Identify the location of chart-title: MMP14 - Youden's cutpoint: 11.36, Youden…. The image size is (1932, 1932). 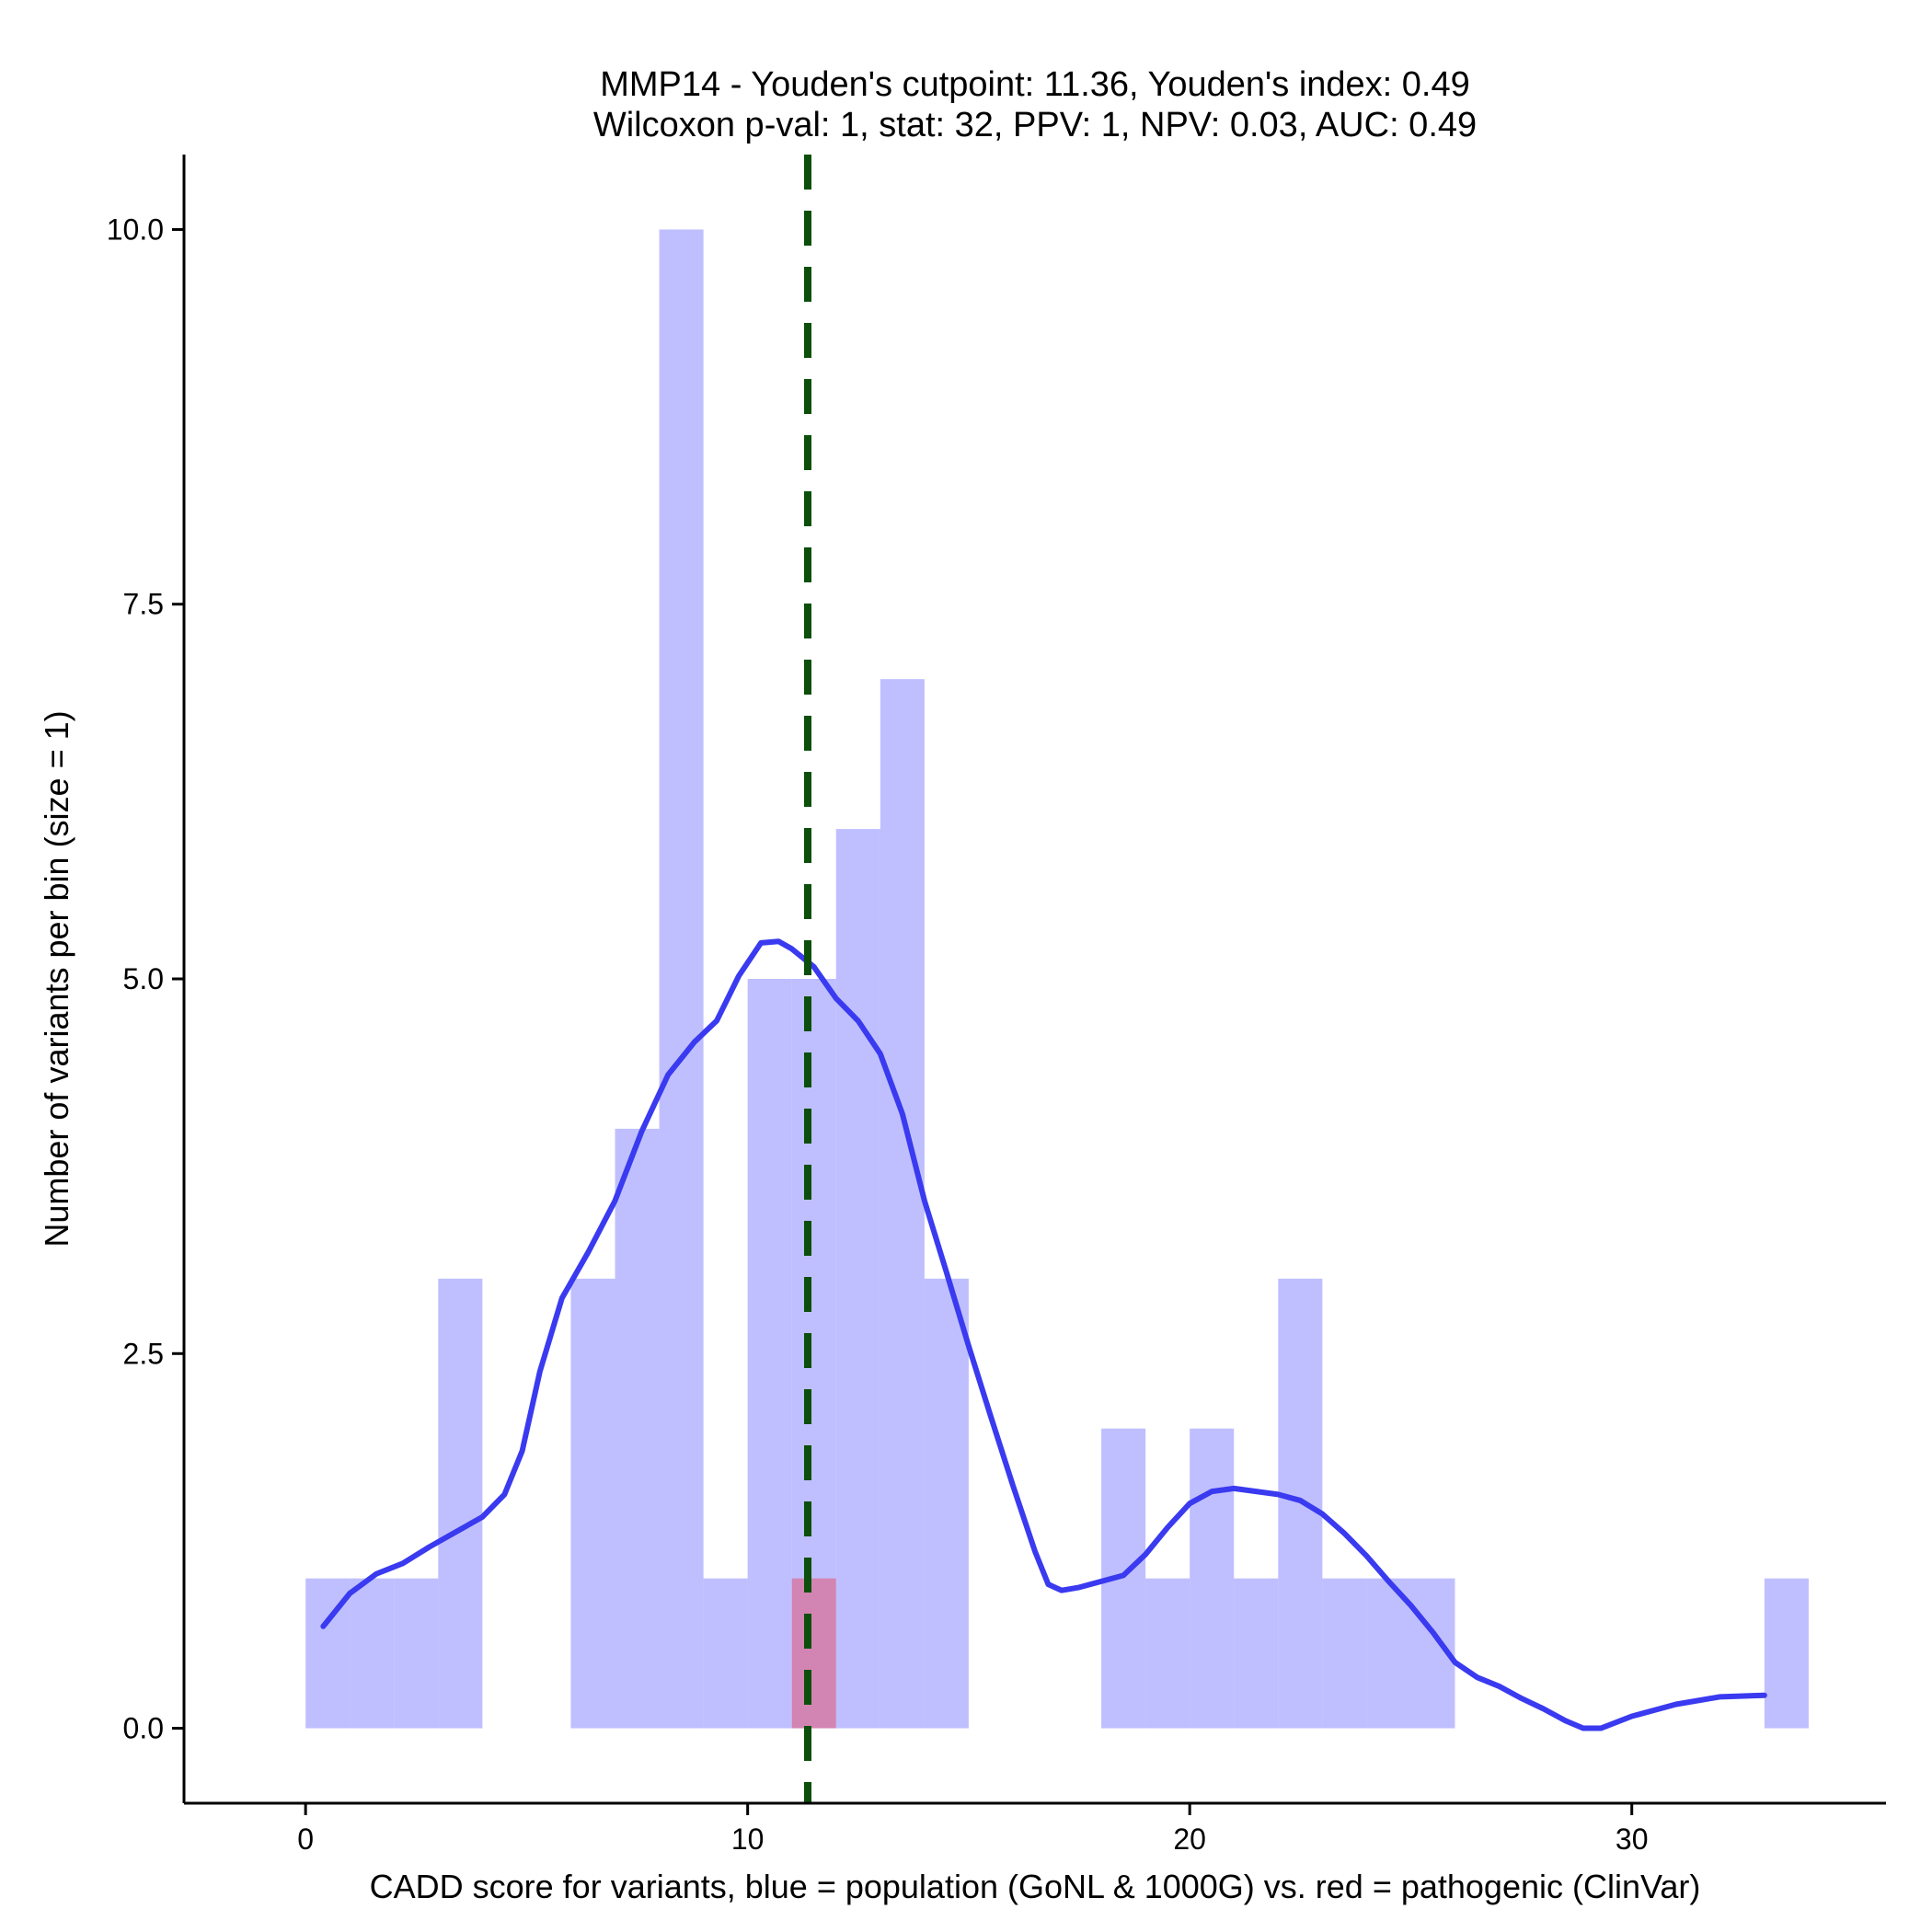
(1035, 84).